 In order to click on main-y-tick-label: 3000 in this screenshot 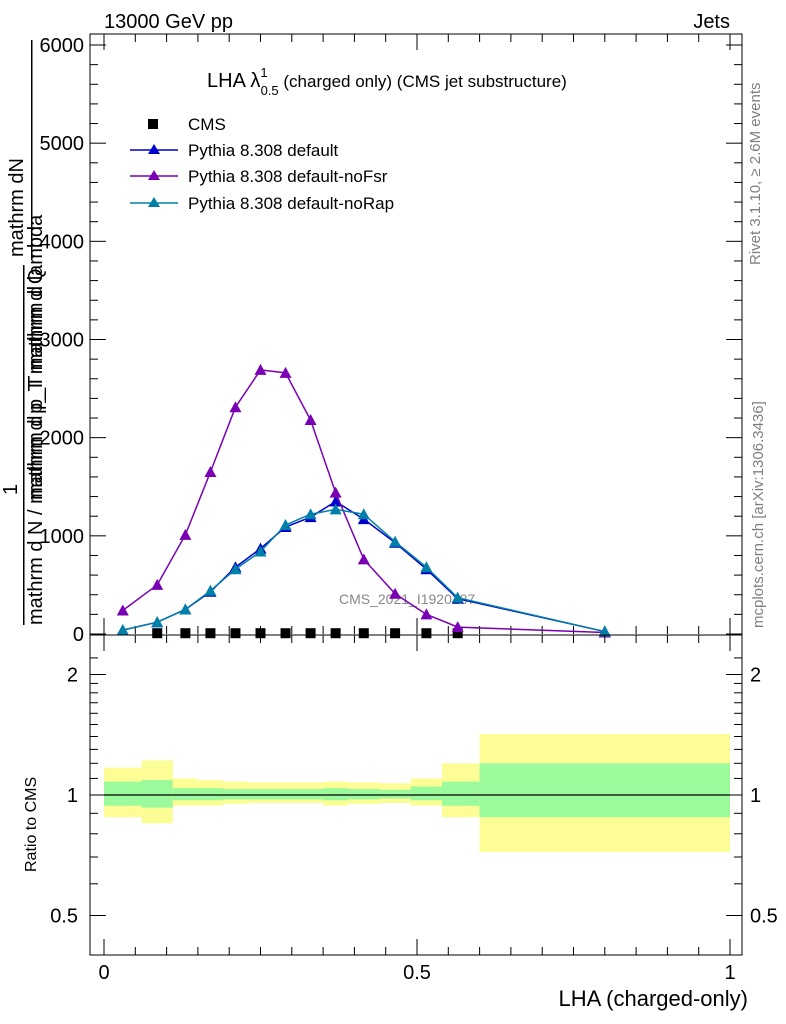, I will do `click(62, 341)`.